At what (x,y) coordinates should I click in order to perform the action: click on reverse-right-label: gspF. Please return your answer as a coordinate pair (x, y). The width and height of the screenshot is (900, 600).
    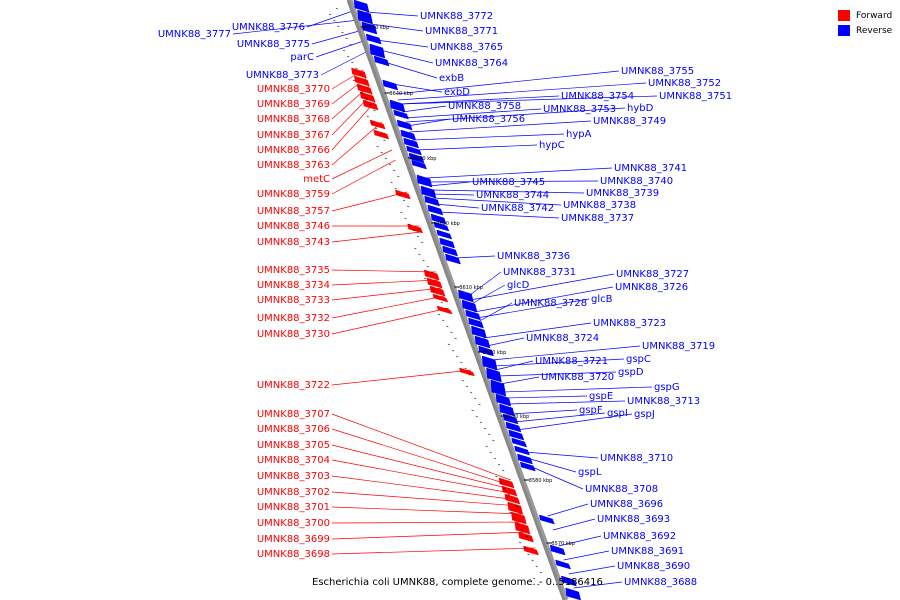
    Looking at the image, I should click on (591, 410).